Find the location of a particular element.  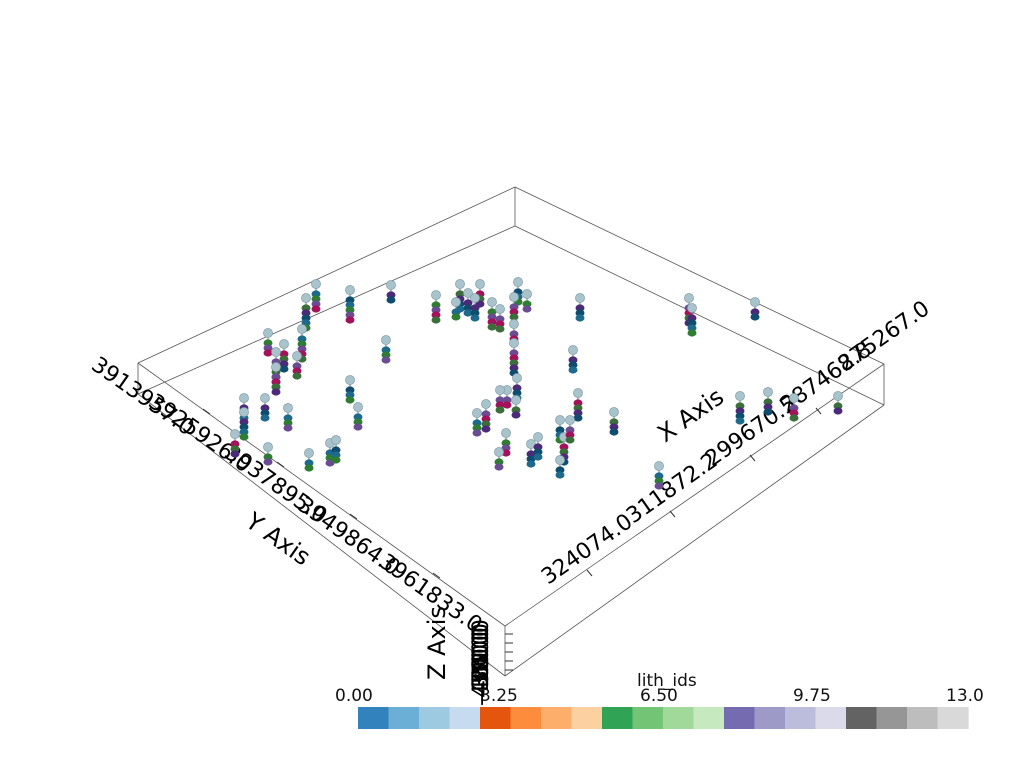

scalar-bar-label: 3.25 is located at coordinates (499, 696).